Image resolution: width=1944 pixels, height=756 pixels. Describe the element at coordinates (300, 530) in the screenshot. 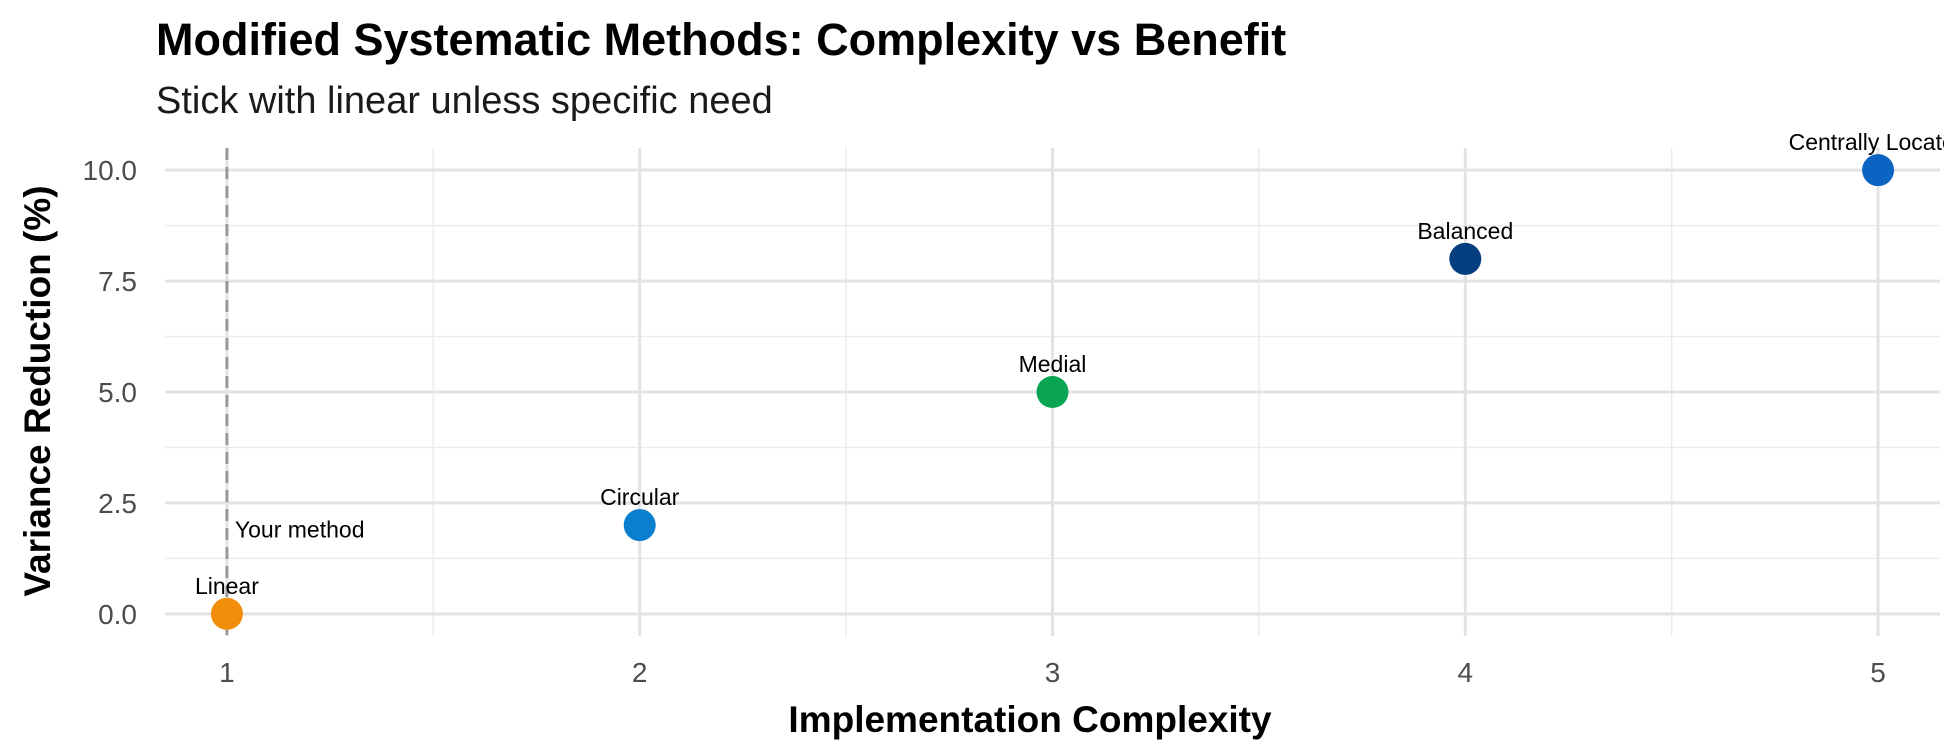

I see `reference-line-label: Your method` at that location.